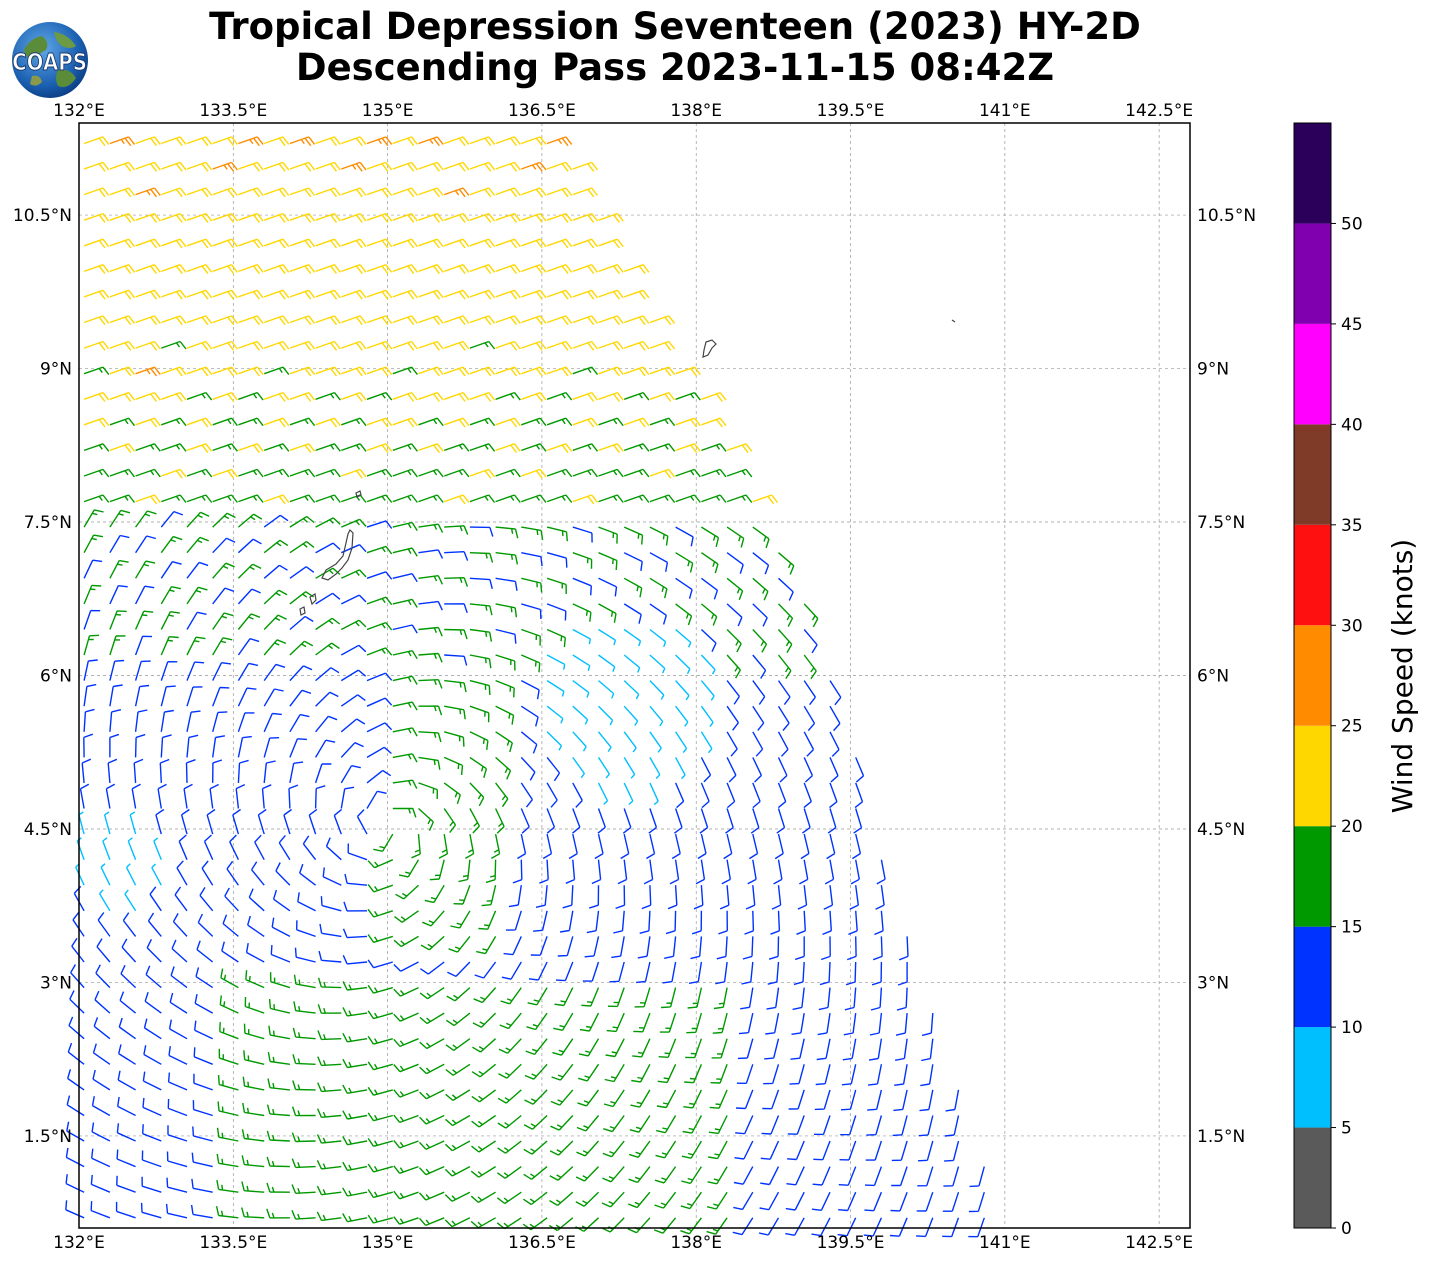 This screenshot has width=1430, height=1264. I want to click on lat-tick-label-right: 6°N, so click(1213, 677).